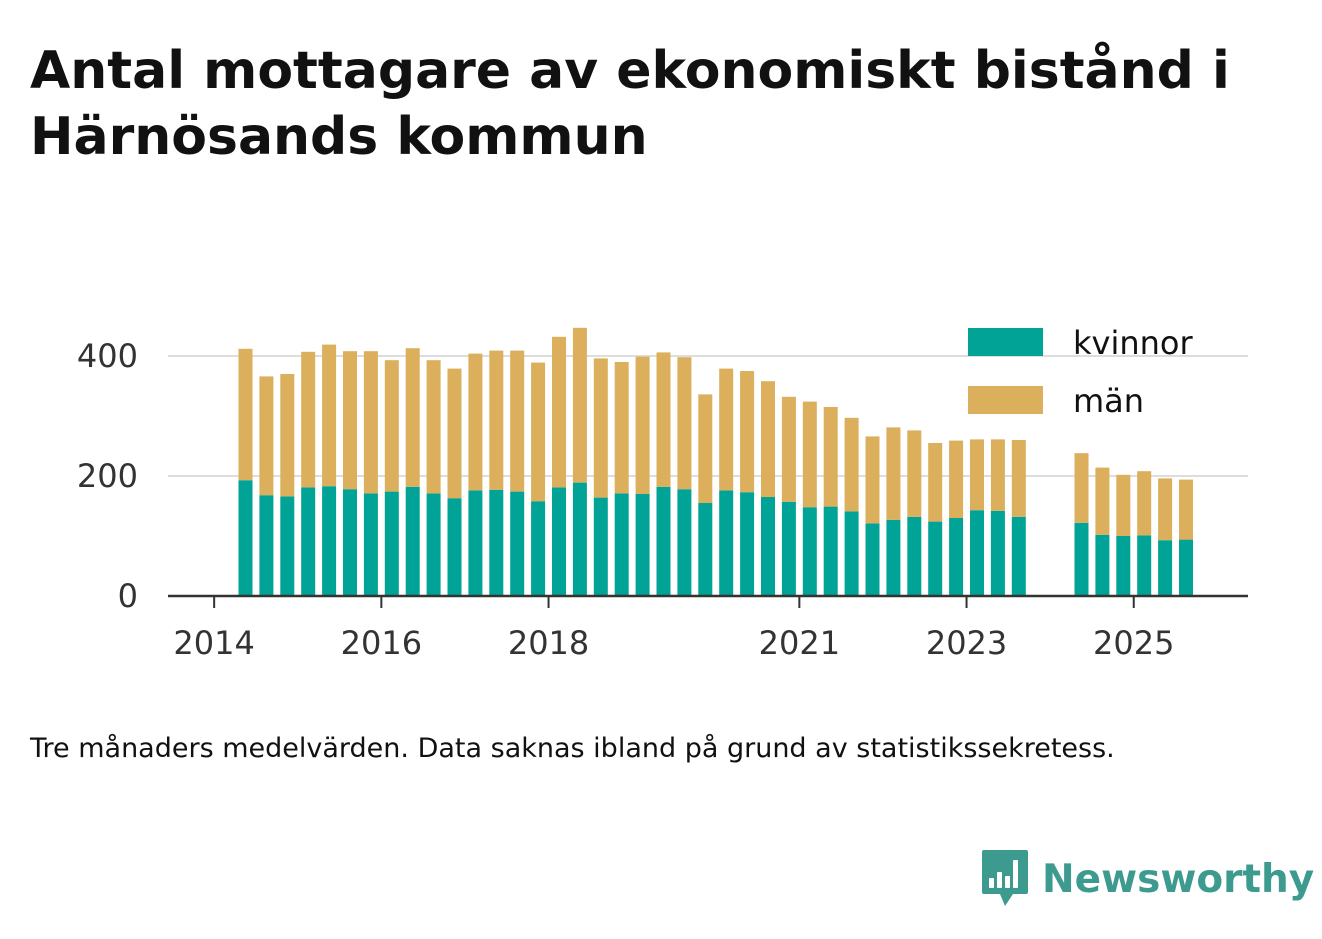 This screenshot has height=939, width=1322. Describe the element at coordinates (1133, 643) in the screenshot. I see `x-tick-label: 2025` at that location.